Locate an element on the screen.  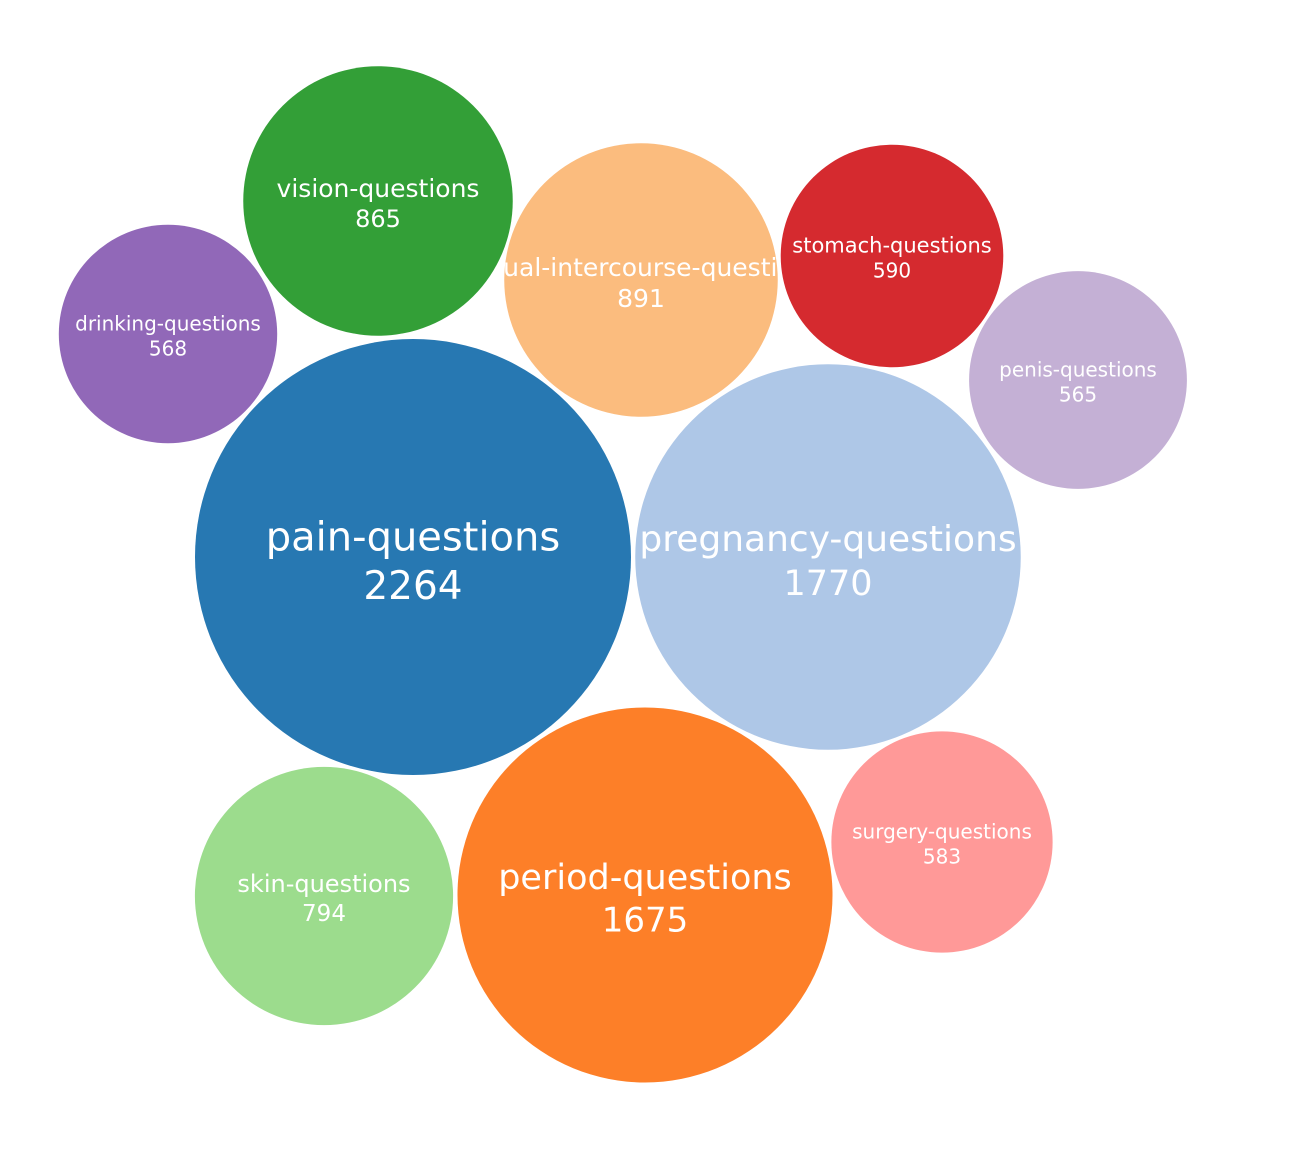
bubble-circle-period-questions is located at coordinates (645, 895).